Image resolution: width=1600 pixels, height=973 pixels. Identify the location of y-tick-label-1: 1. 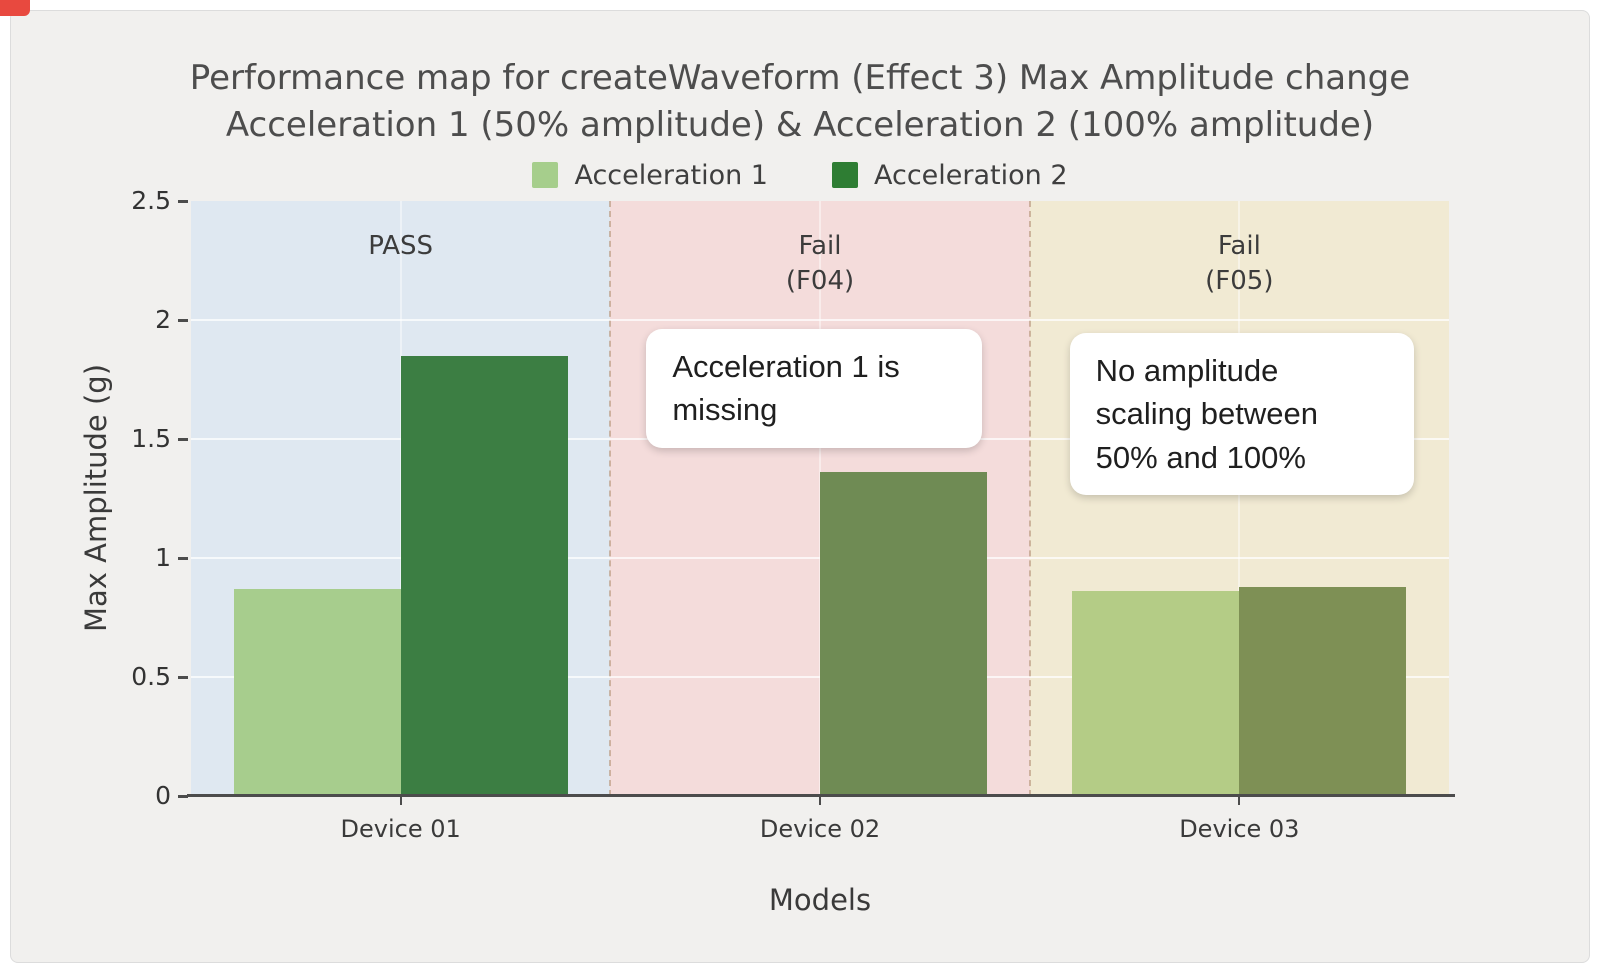
(163, 557).